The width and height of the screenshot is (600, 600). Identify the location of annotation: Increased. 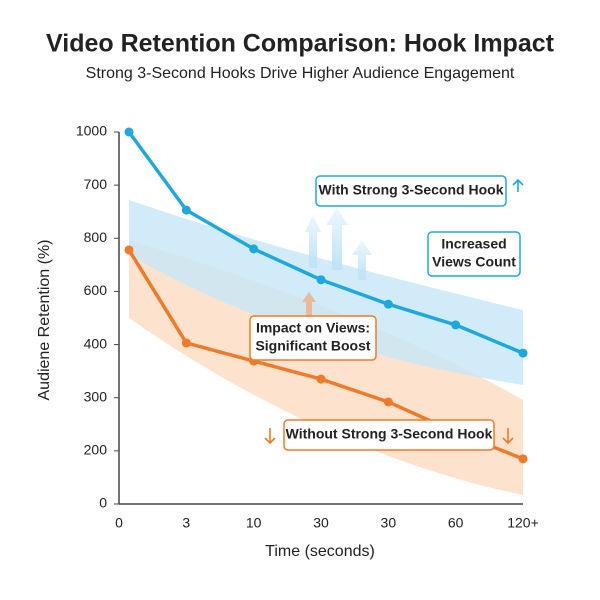
(473, 244).